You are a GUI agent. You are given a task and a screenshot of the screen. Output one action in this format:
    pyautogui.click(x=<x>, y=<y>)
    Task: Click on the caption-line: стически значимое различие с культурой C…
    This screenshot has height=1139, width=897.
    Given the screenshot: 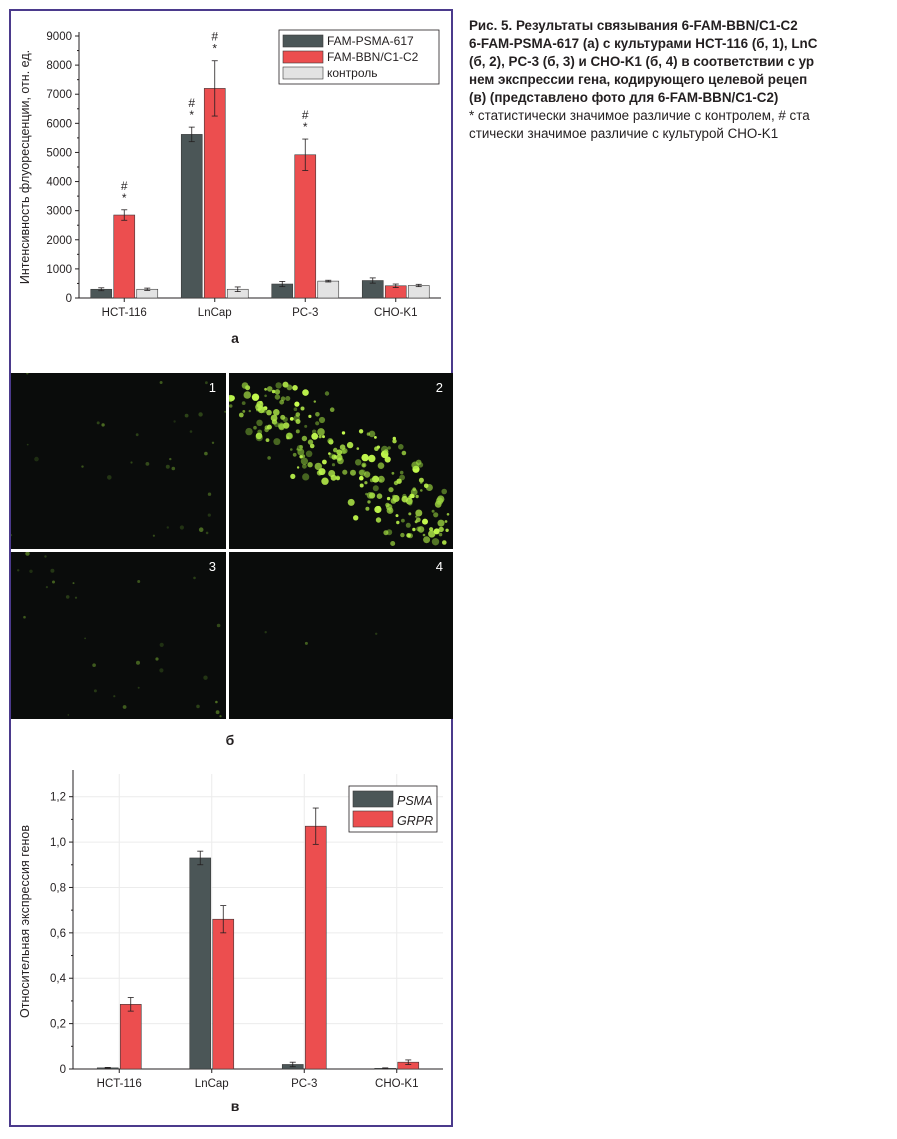 What is the action you would take?
    pyautogui.click(x=624, y=133)
    